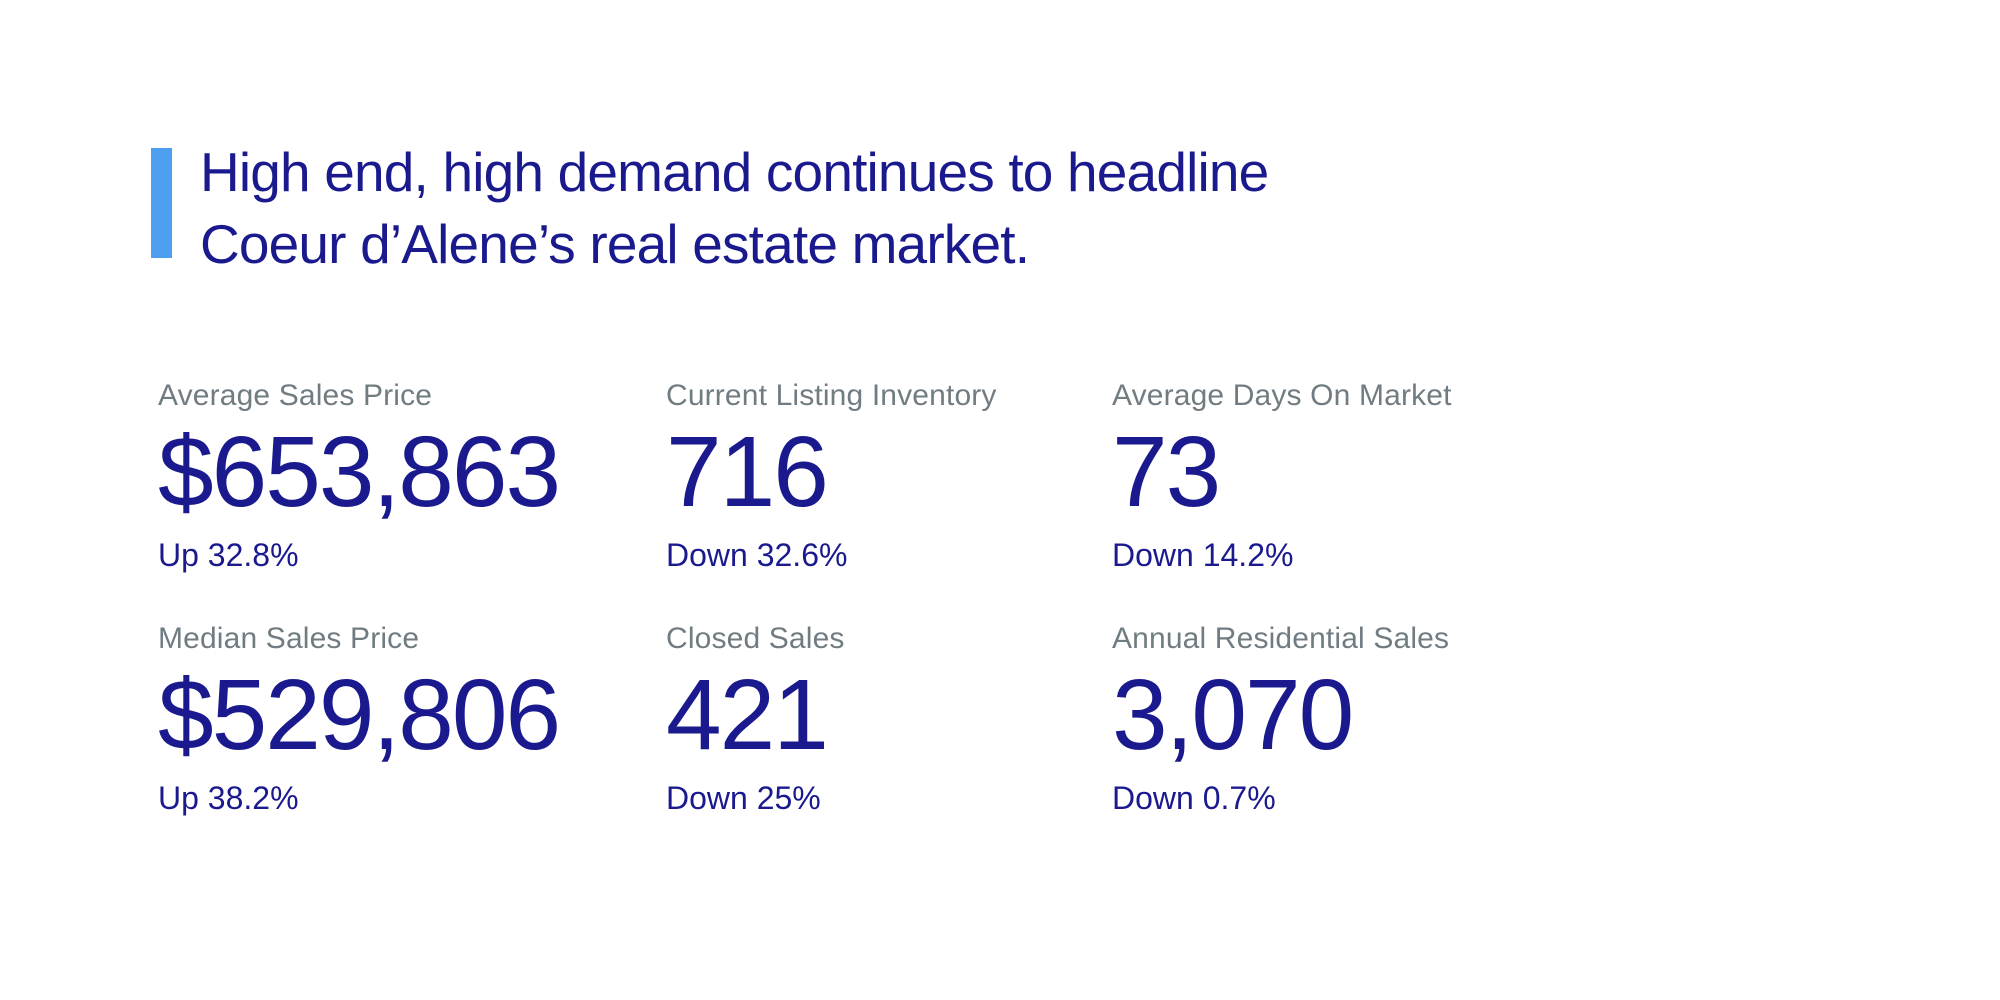 Image resolution: width=2000 pixels, height=1000 pixels. I want to click on stat-card-median-sales-price: Median Sales Price $529,806 Up 38.2%, so click(412, 719).